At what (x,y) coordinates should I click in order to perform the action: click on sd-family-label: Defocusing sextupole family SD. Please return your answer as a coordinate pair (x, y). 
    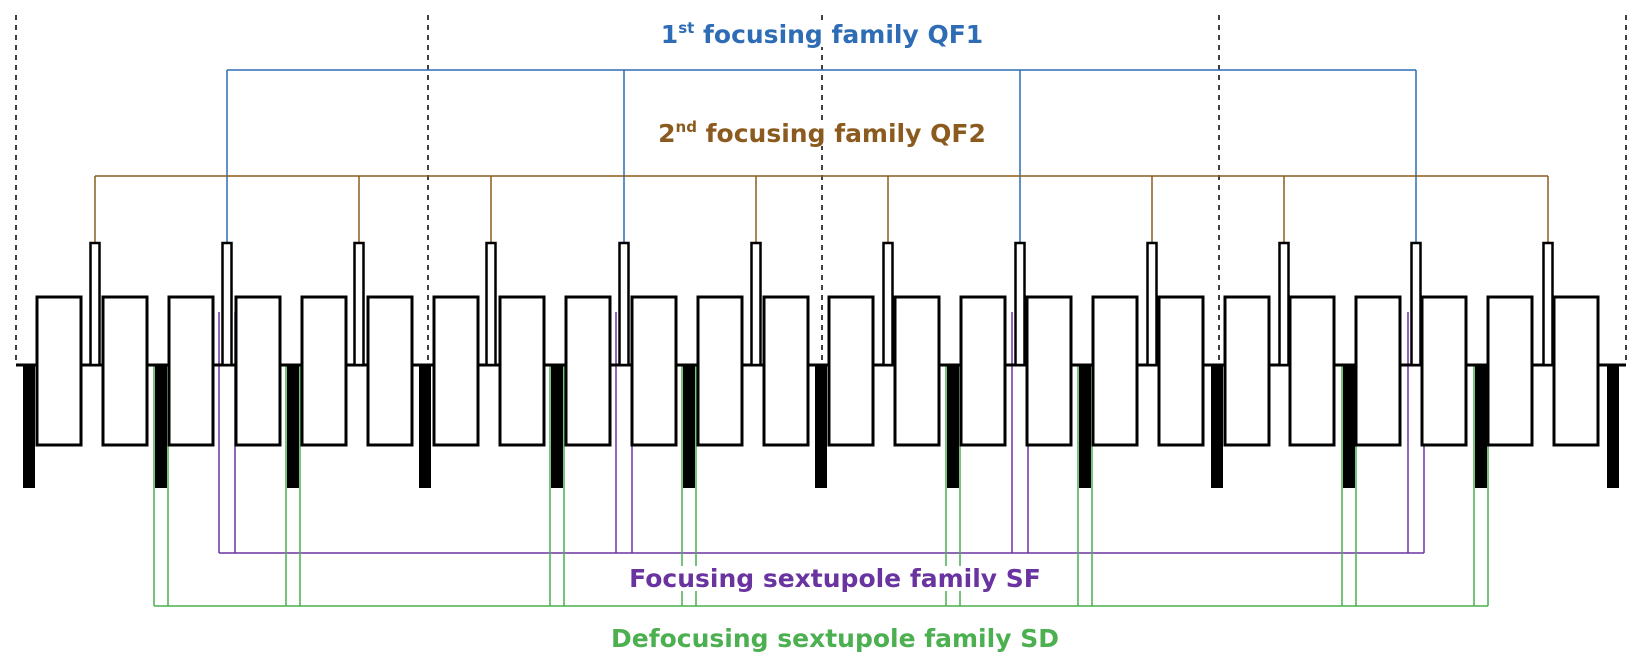
    Looking at the image, I should click on (835, 638).